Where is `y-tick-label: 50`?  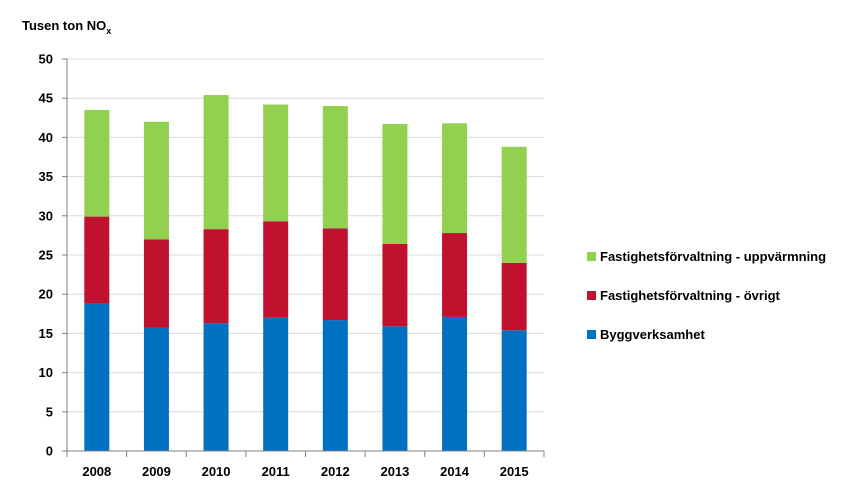
y-tick-label: 50 is located at coordinates (46, 59).